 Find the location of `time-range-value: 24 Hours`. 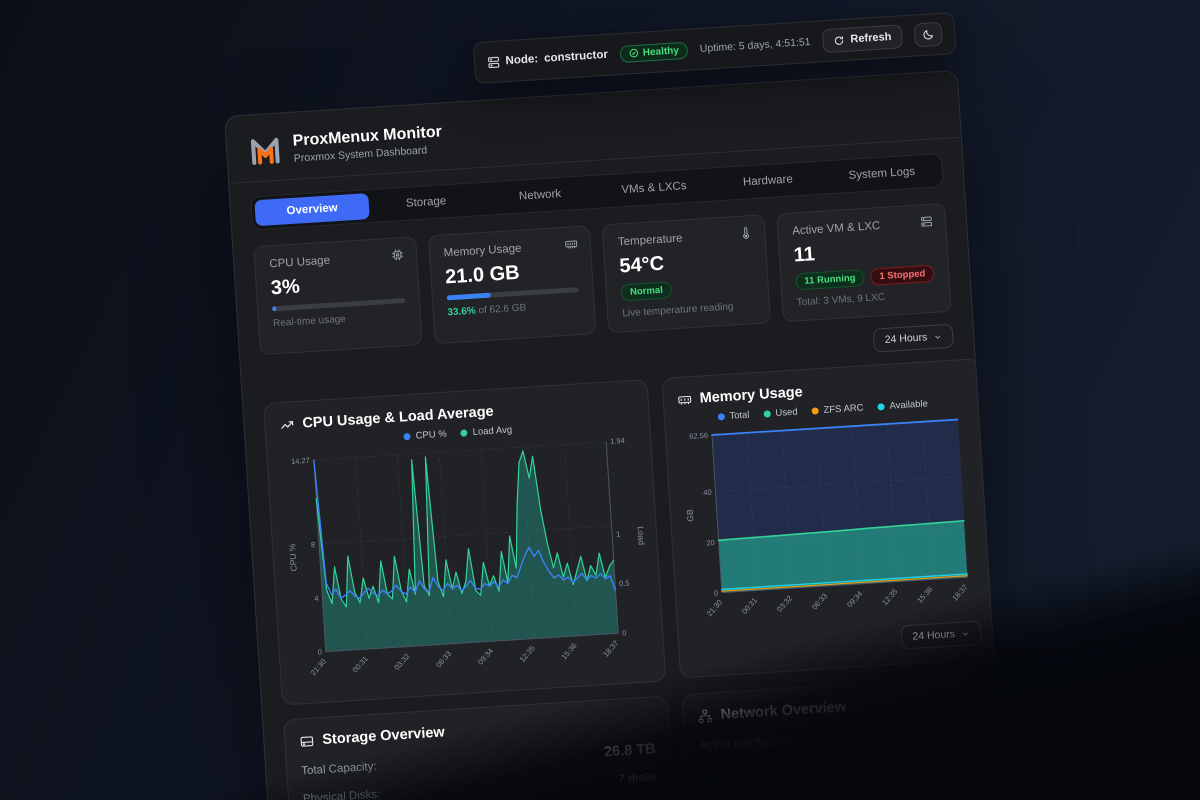

time-range-value: 24 Hours is located at coordinates (906, 338).